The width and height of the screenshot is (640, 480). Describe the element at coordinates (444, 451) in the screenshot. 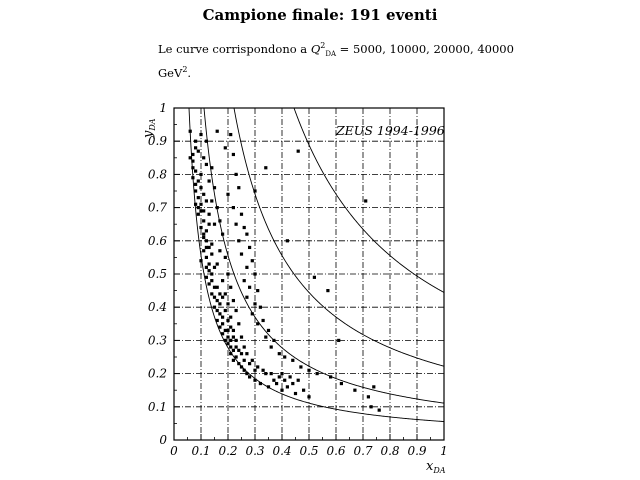

I see `x-tick-label: 1` at that location.